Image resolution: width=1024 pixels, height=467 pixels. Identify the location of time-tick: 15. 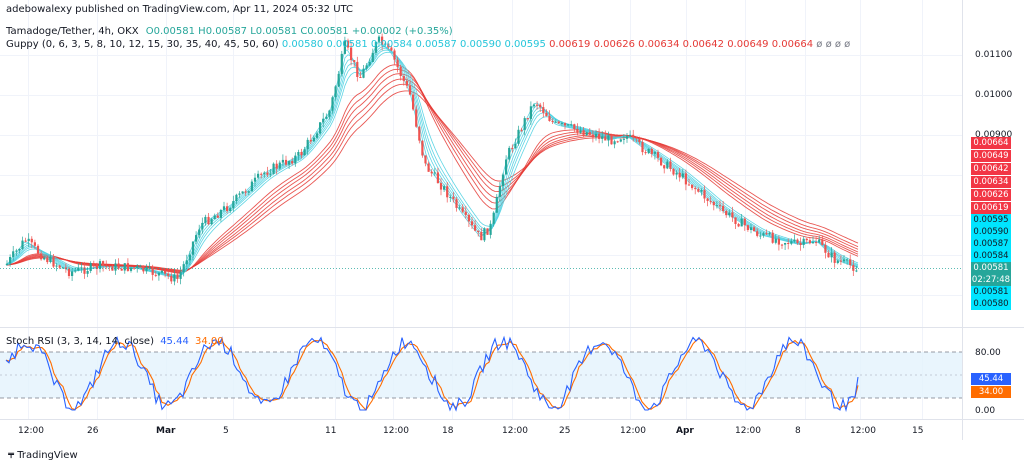
(918, 431).